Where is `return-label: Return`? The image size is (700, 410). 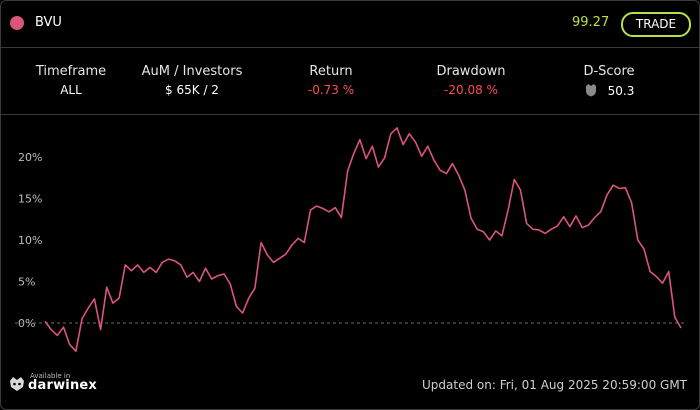
return-label: Return is located at coordinates (331, 71).